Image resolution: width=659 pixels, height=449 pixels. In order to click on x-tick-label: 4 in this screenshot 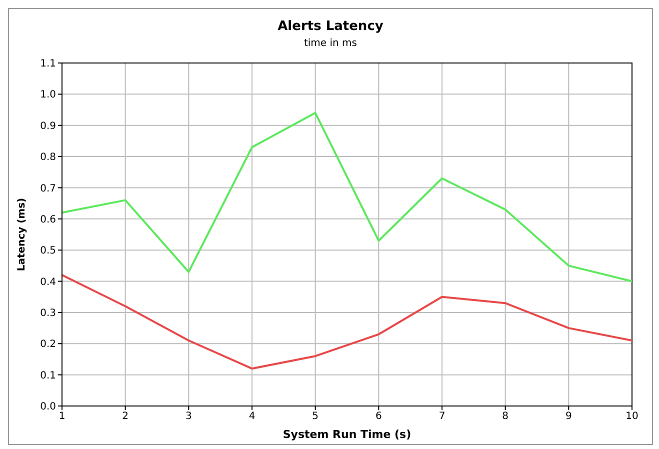, I will do `click(252, 416)`.